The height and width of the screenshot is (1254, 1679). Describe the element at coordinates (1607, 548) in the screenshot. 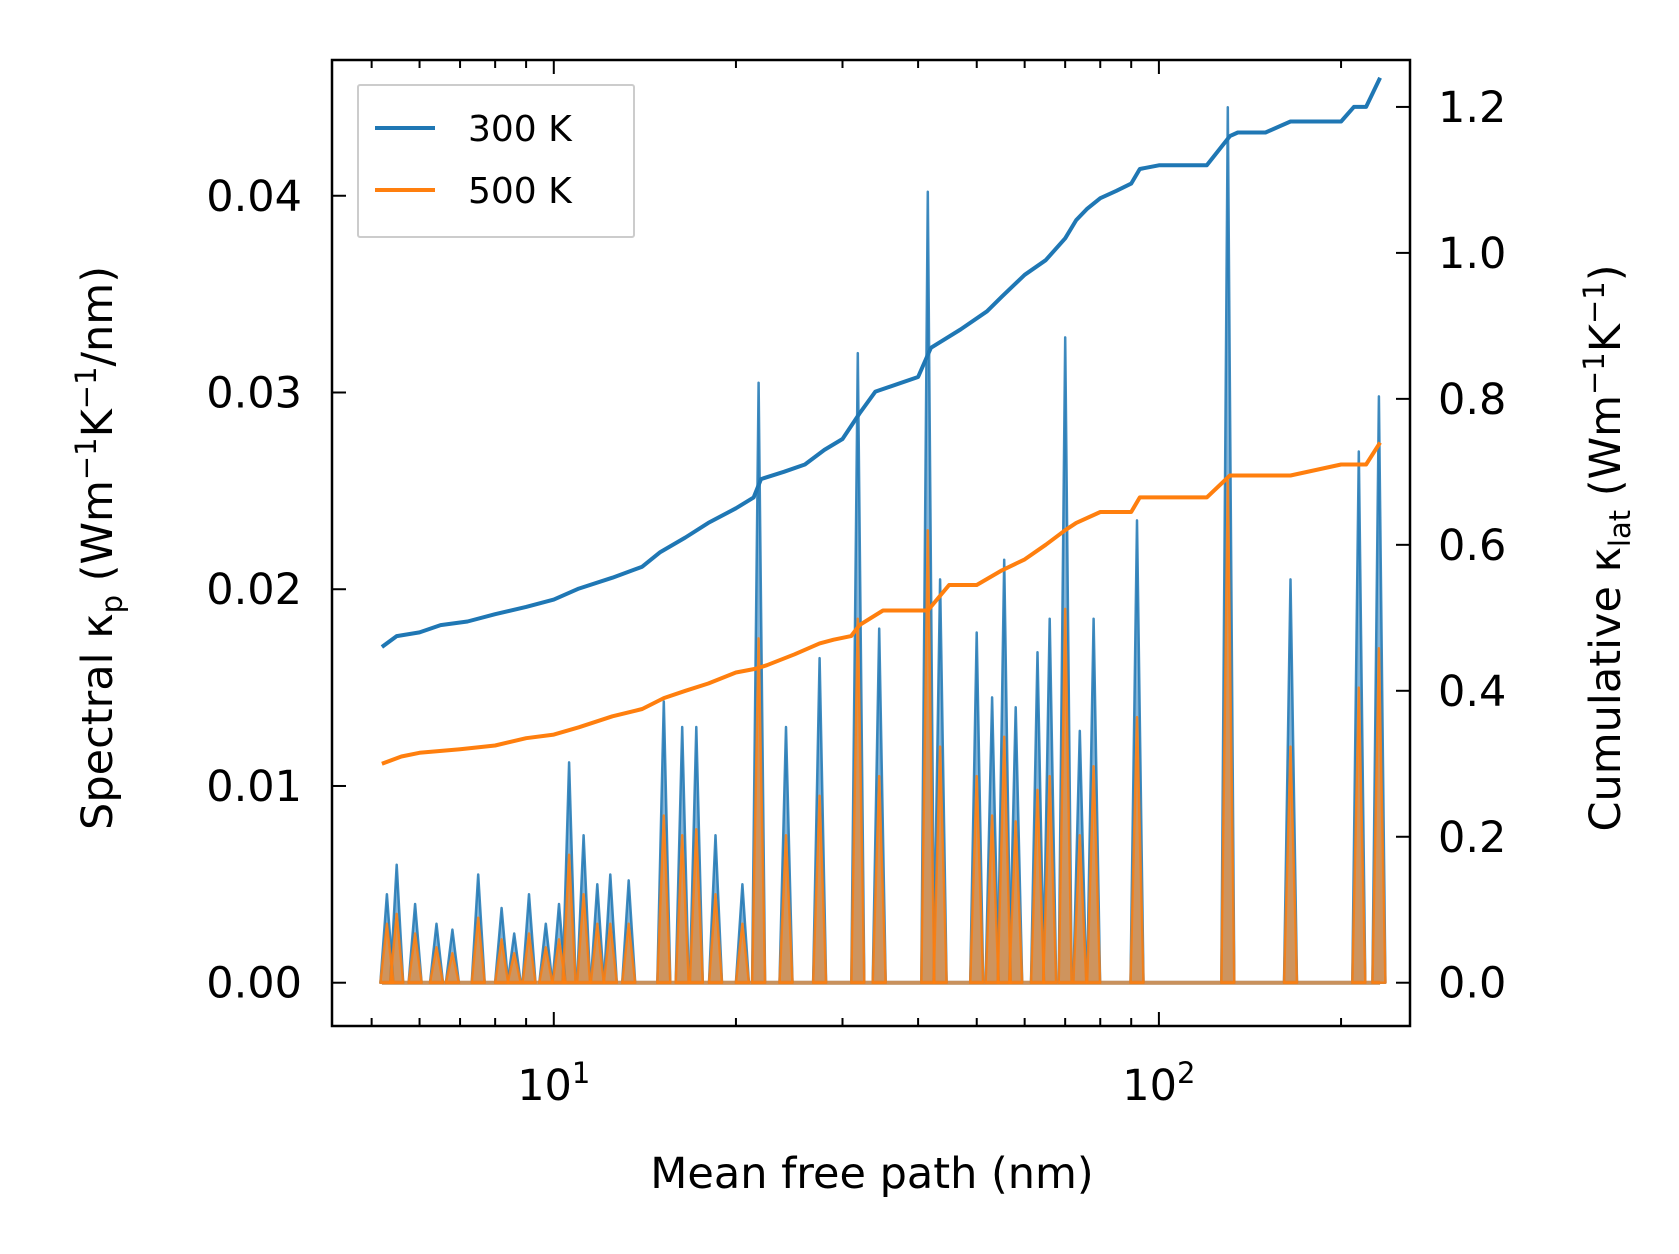

I see `right-axis-title: Cumulative κlat (Wm−1K−1)` at that location.